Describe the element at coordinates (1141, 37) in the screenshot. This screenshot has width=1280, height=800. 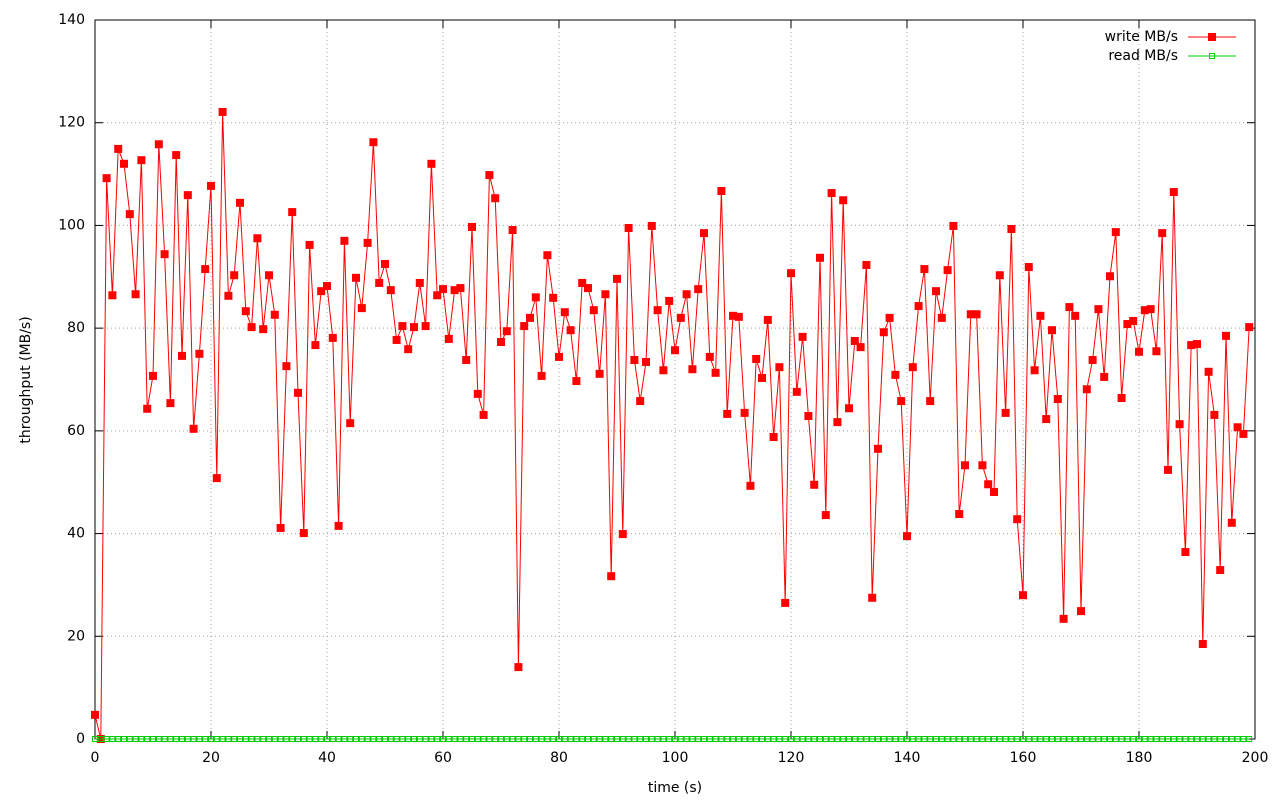
I see `legend-label: write MB/s` at that location.